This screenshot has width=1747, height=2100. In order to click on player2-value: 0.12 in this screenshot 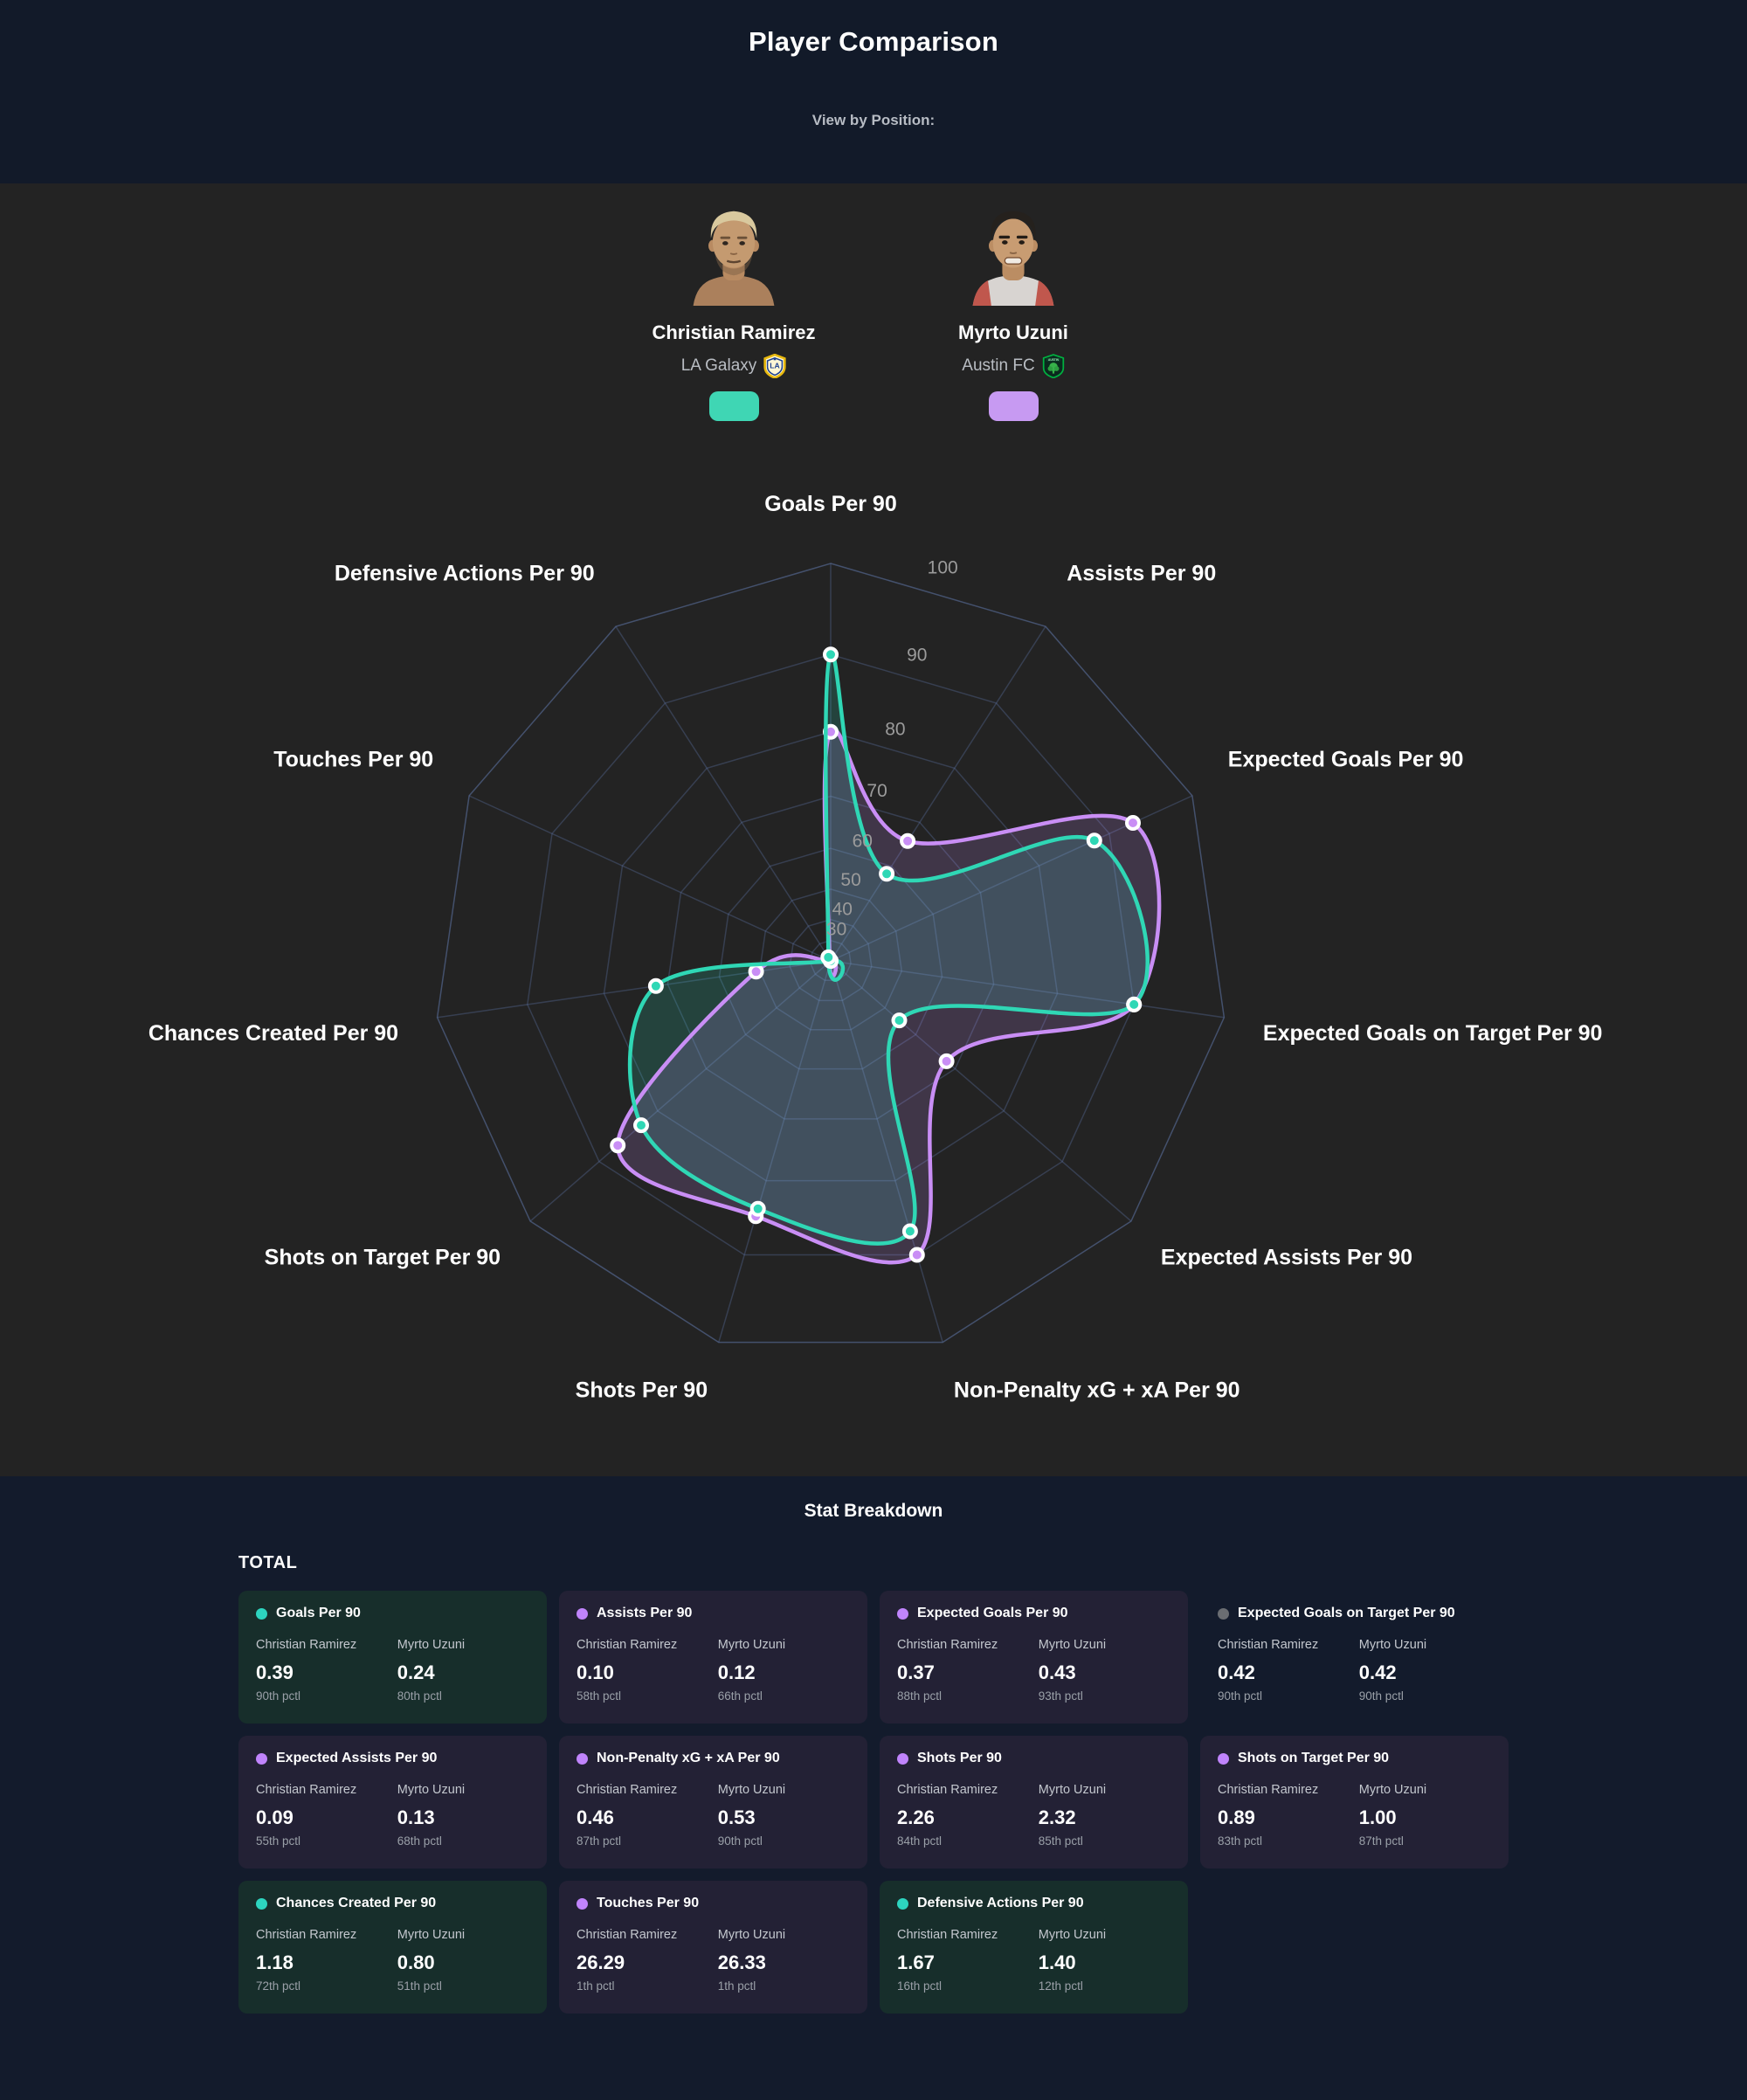, I will do `click(736, 1672)`.